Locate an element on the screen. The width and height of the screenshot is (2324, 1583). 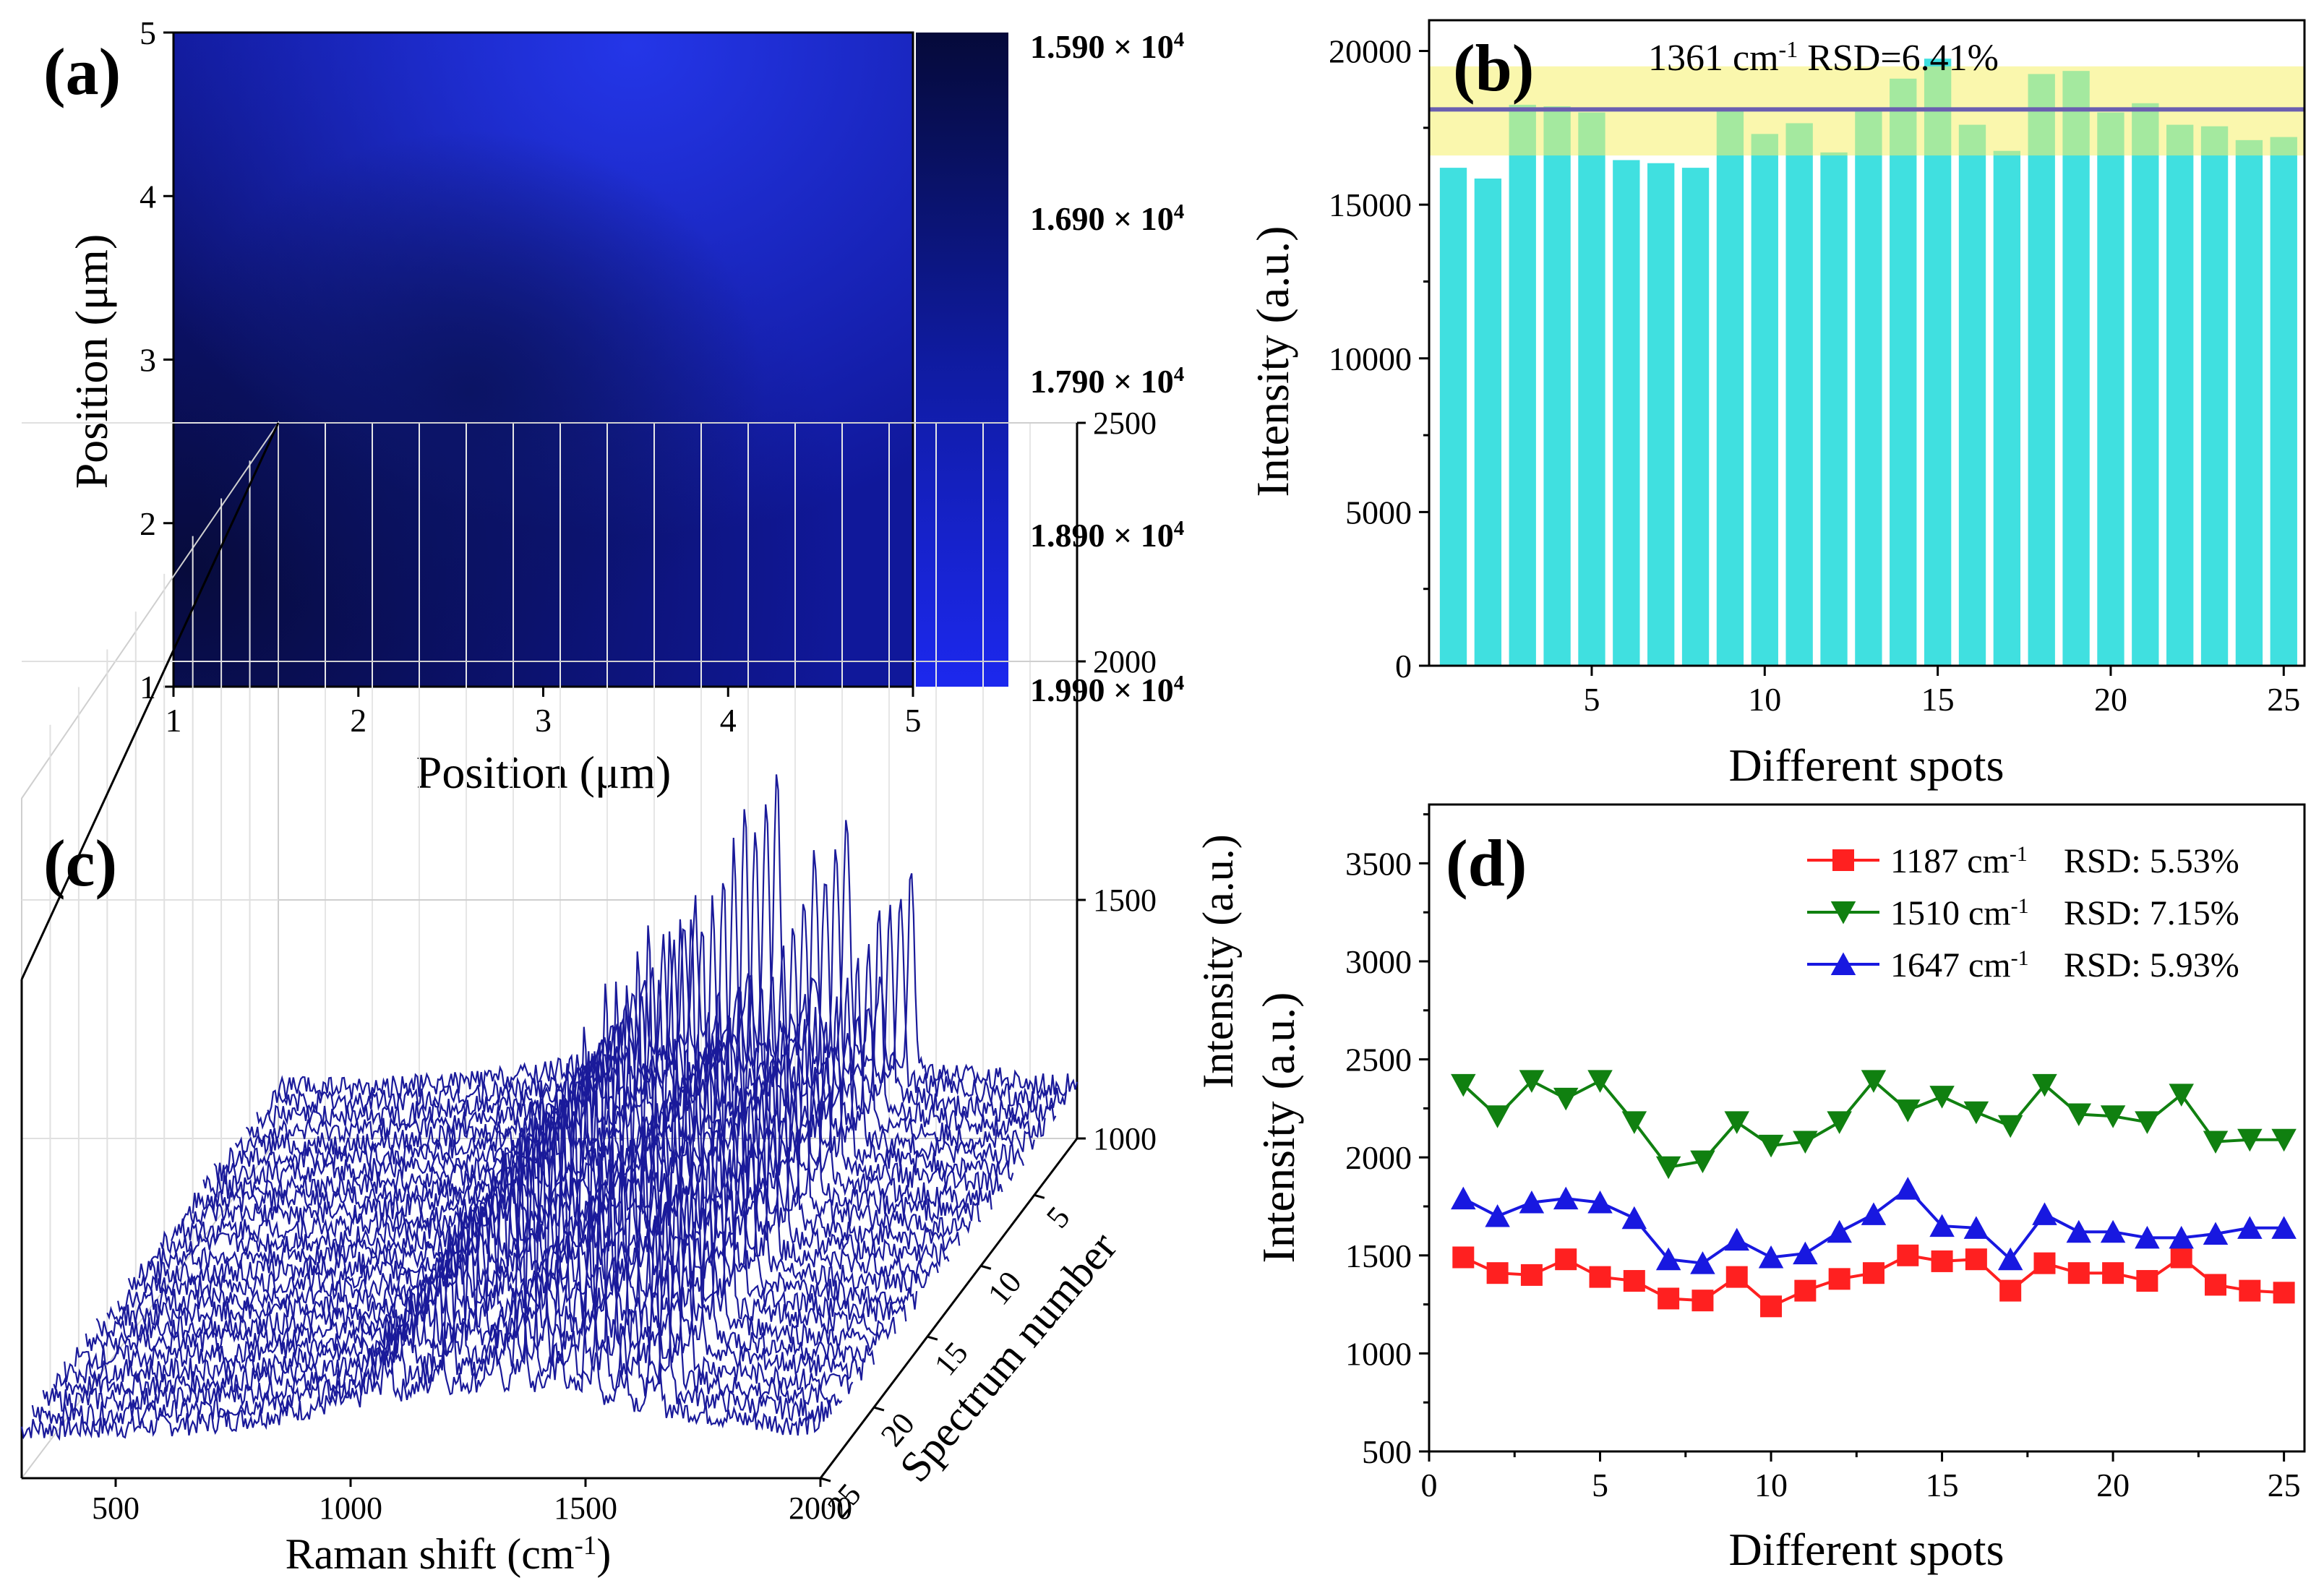
bar-y-tick-label: 0 is located at coordinates (1403, 666).